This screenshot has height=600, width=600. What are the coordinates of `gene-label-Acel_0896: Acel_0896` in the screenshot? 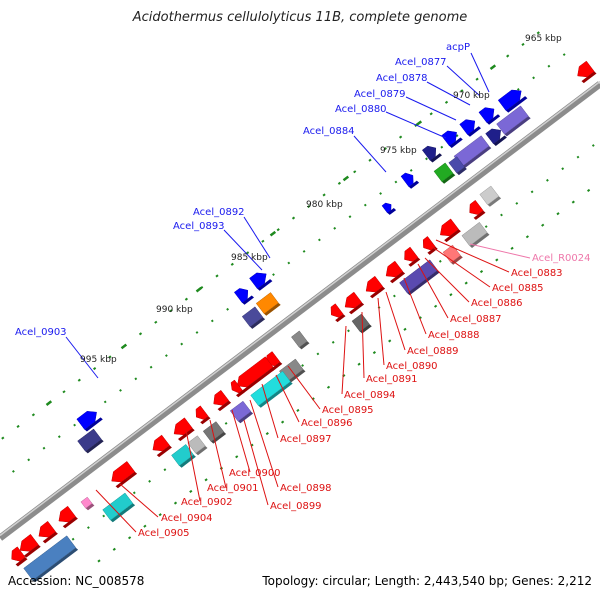 It's located at (327, 423).